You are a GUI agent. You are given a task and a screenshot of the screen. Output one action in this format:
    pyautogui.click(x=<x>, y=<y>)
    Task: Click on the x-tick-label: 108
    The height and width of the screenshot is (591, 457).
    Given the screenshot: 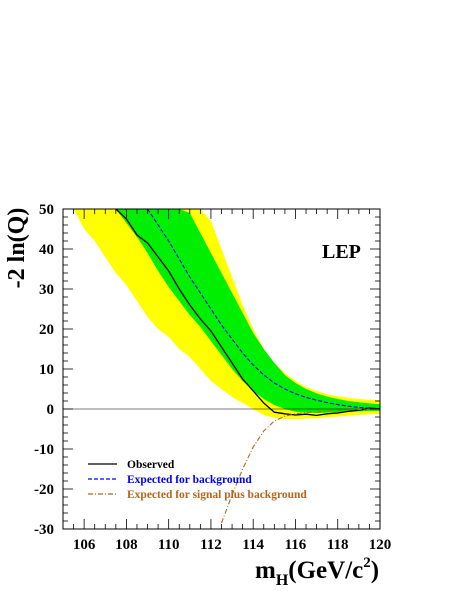 What is the action you would take?
    pyautogui.click(x=126, y=545)
    